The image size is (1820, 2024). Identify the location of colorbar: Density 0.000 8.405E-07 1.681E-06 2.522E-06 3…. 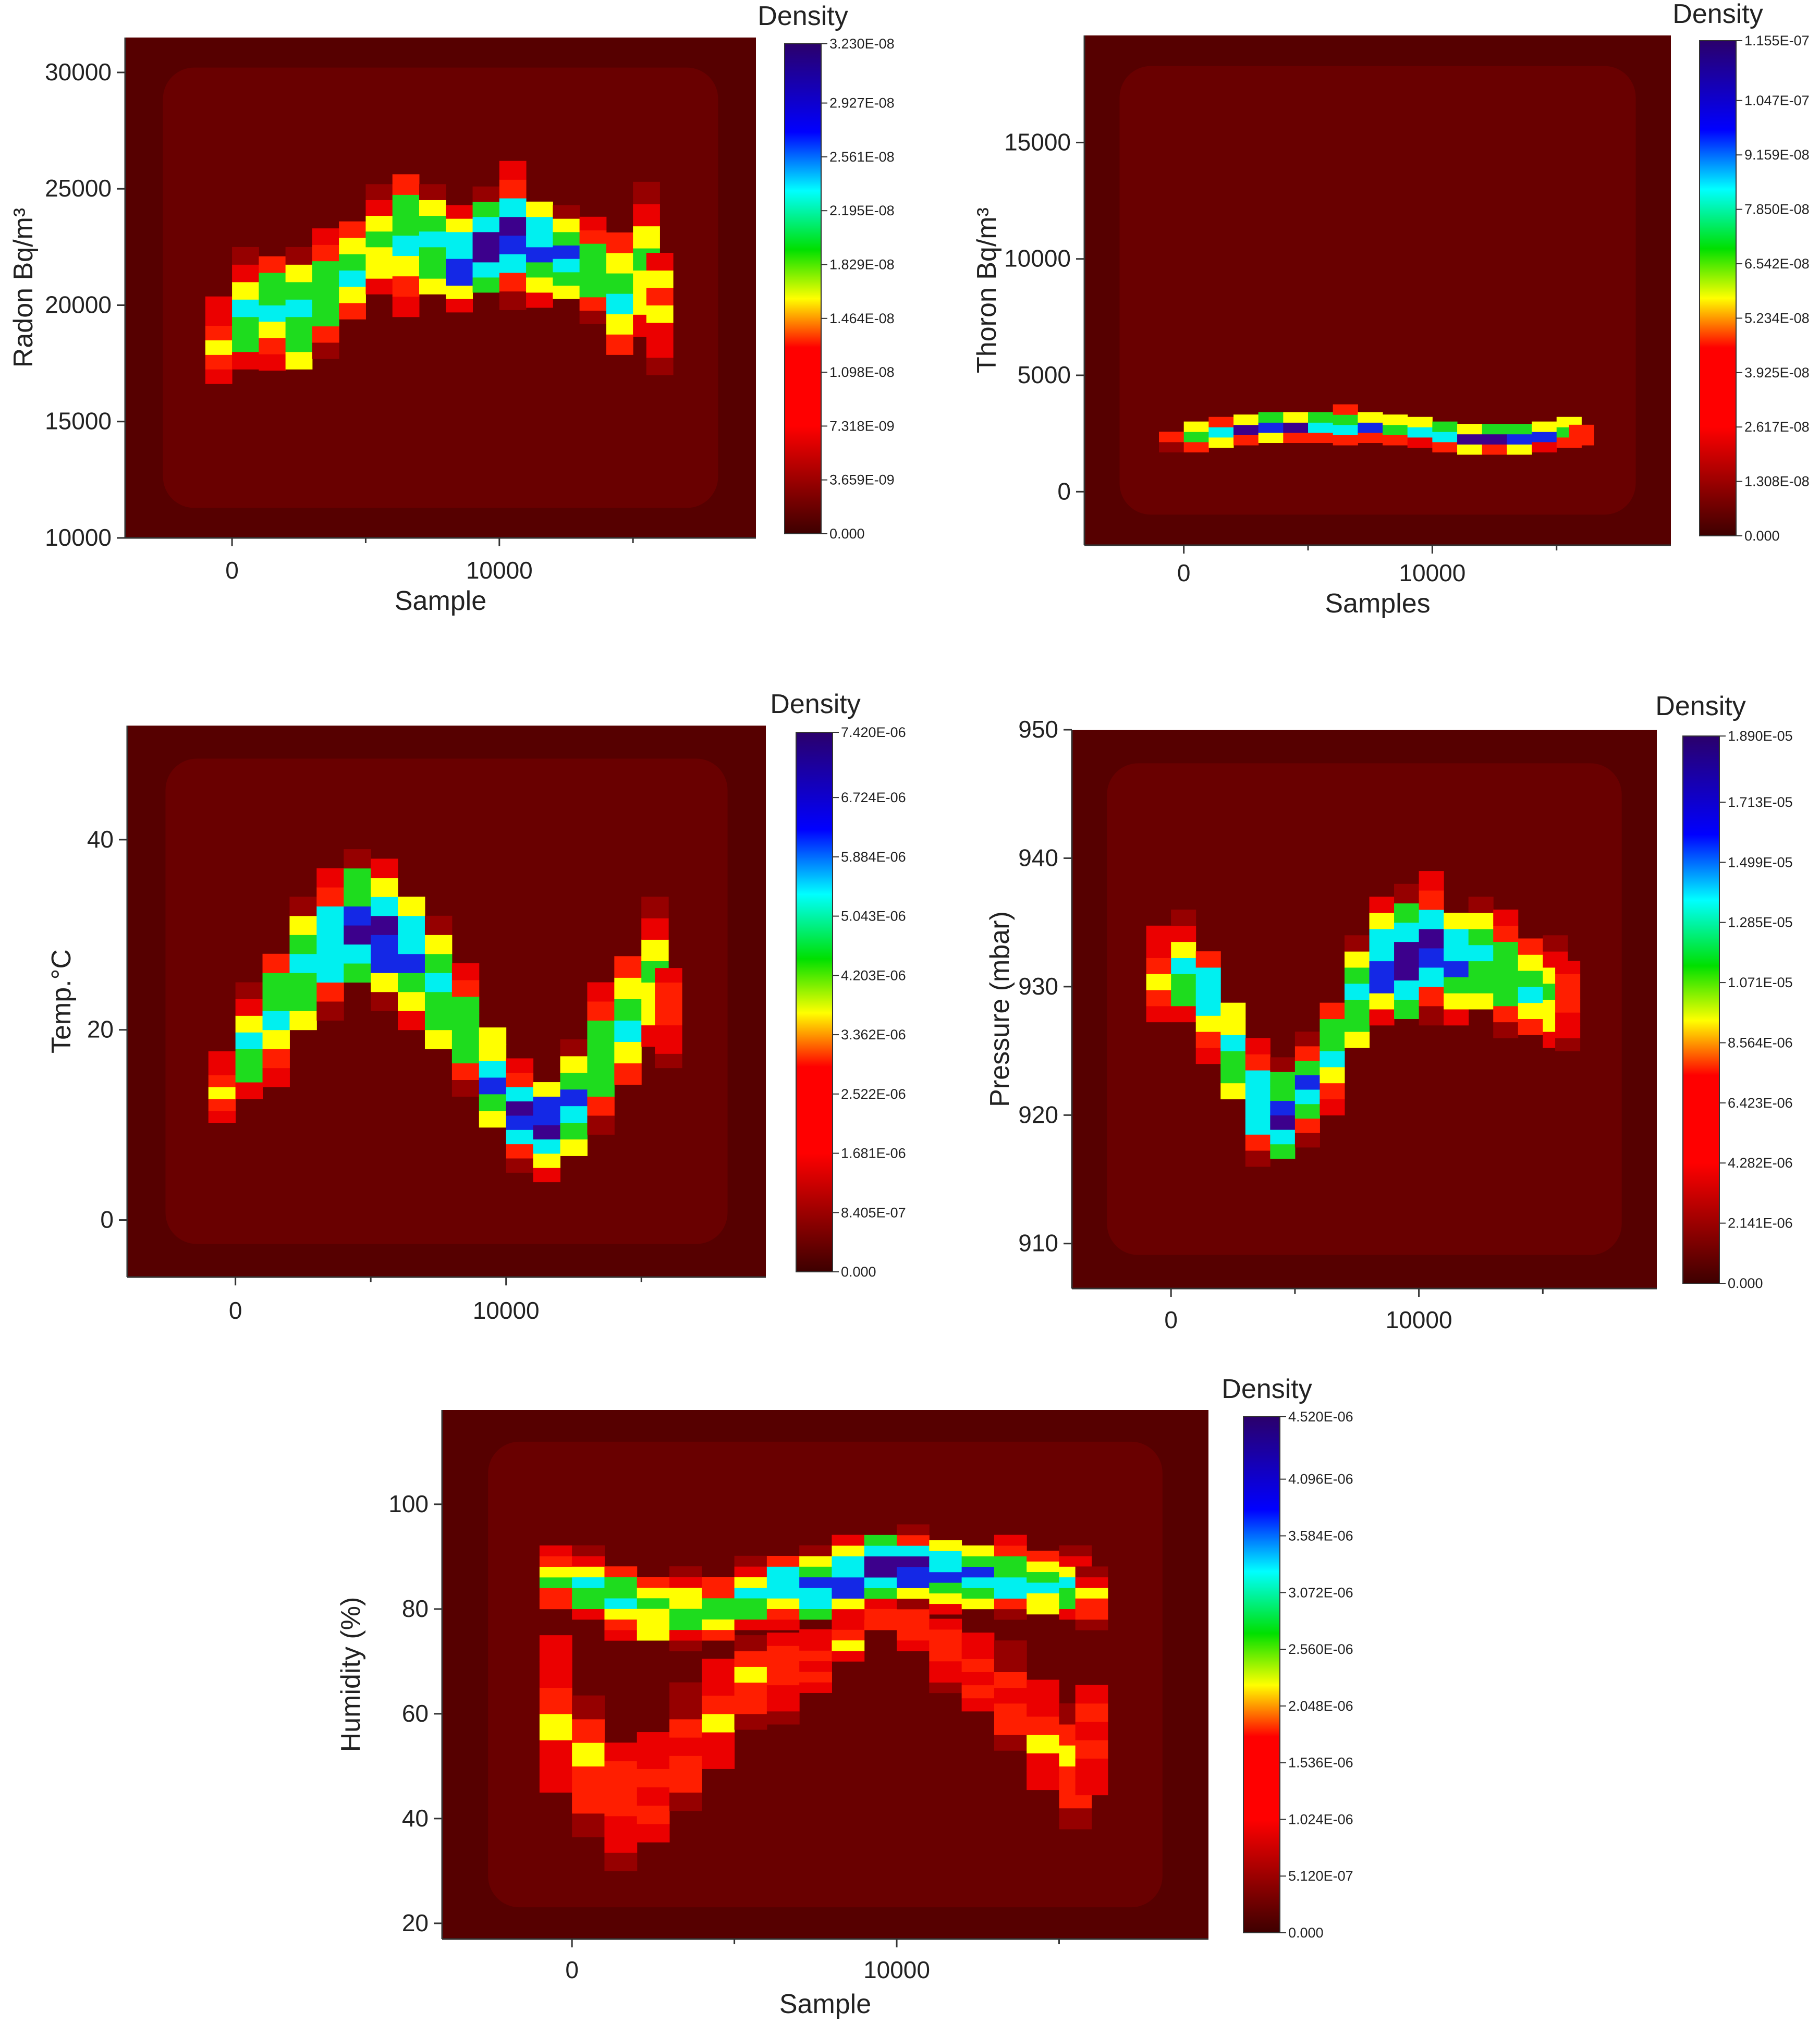
(838, 984).